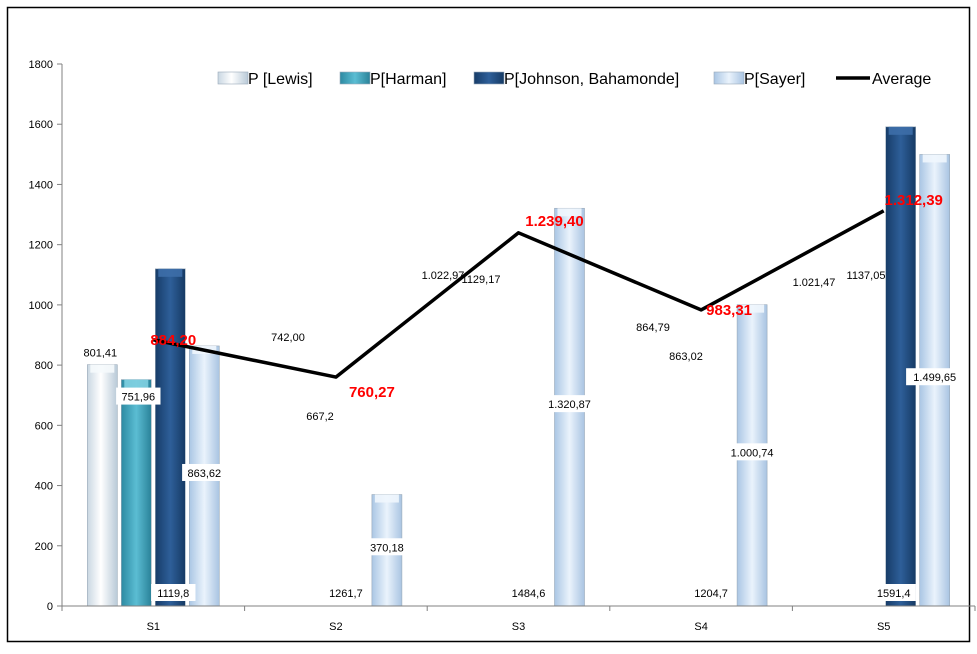 The height and width of the screenshot is (654, 977). I want to click on data-label: 1484,6, so click(529, 594).